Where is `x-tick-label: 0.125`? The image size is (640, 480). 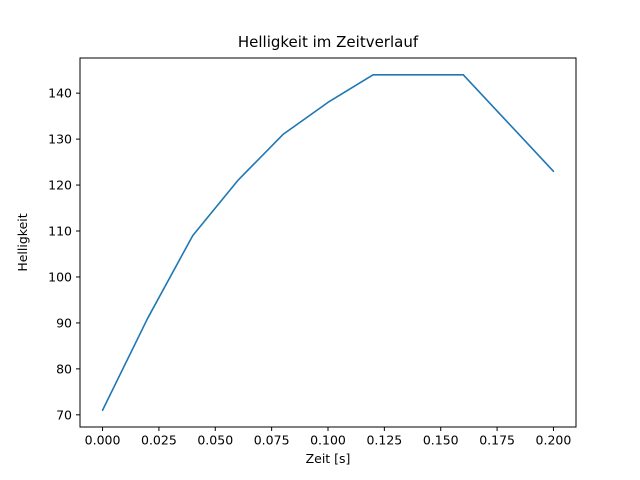
x-tick-label: 0.125 is located at coordinates (384, 440).